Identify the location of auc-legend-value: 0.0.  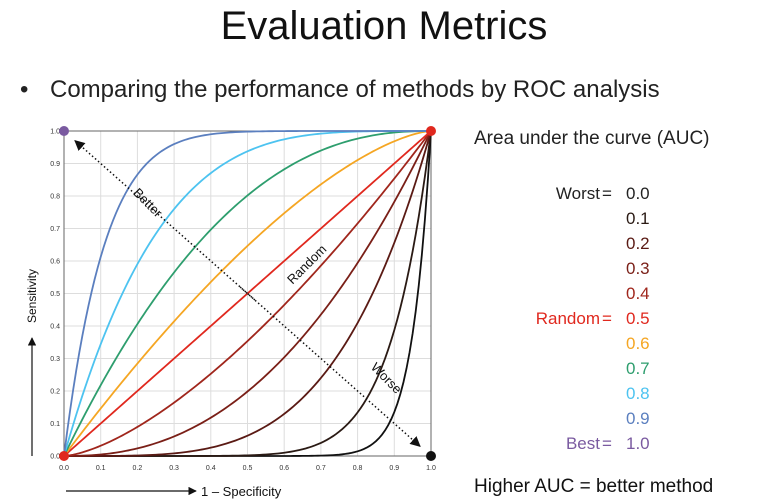
(638, 193).